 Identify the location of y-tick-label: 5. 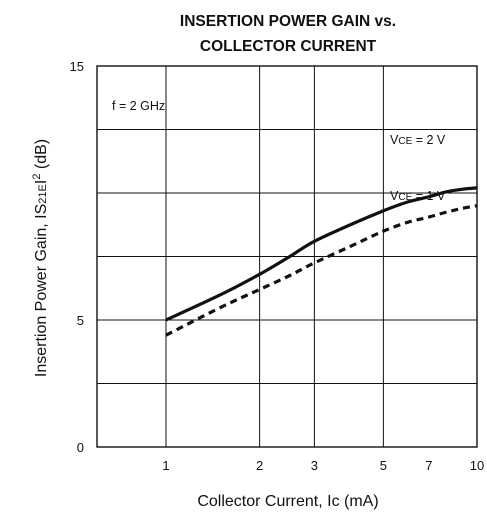
(80, 320).